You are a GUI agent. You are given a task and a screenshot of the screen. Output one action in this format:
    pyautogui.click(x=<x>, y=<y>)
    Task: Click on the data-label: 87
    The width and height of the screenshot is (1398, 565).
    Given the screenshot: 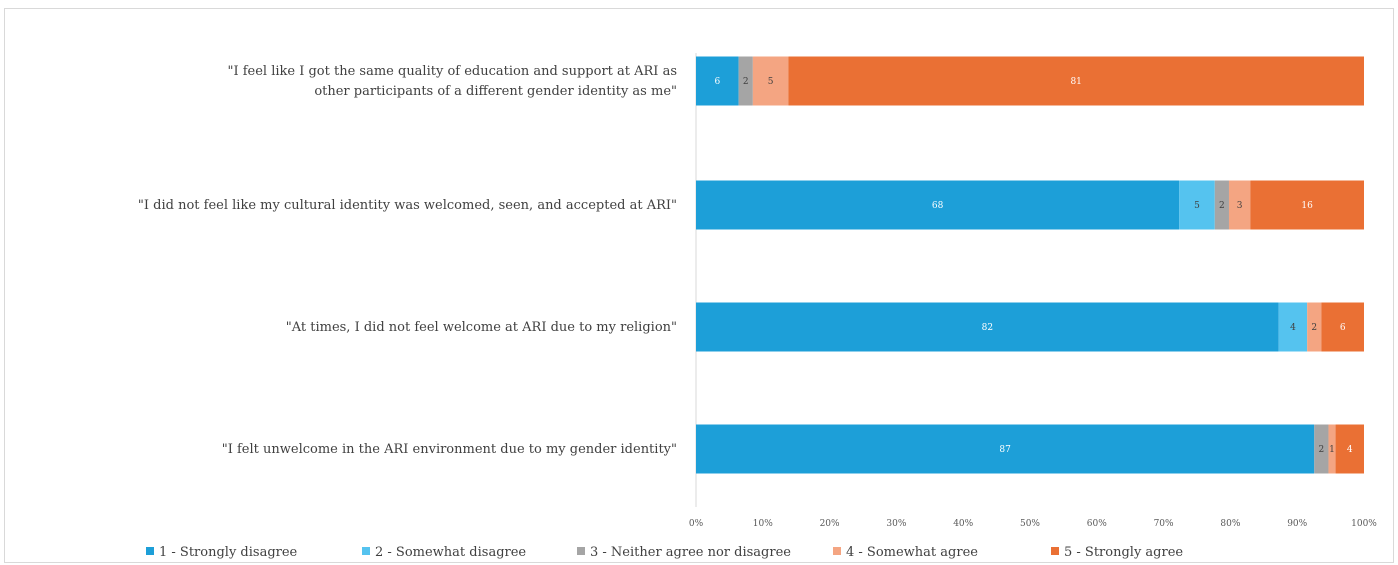 What is the action you would take?
    pyautogui.click(x=1005, y=450)
    